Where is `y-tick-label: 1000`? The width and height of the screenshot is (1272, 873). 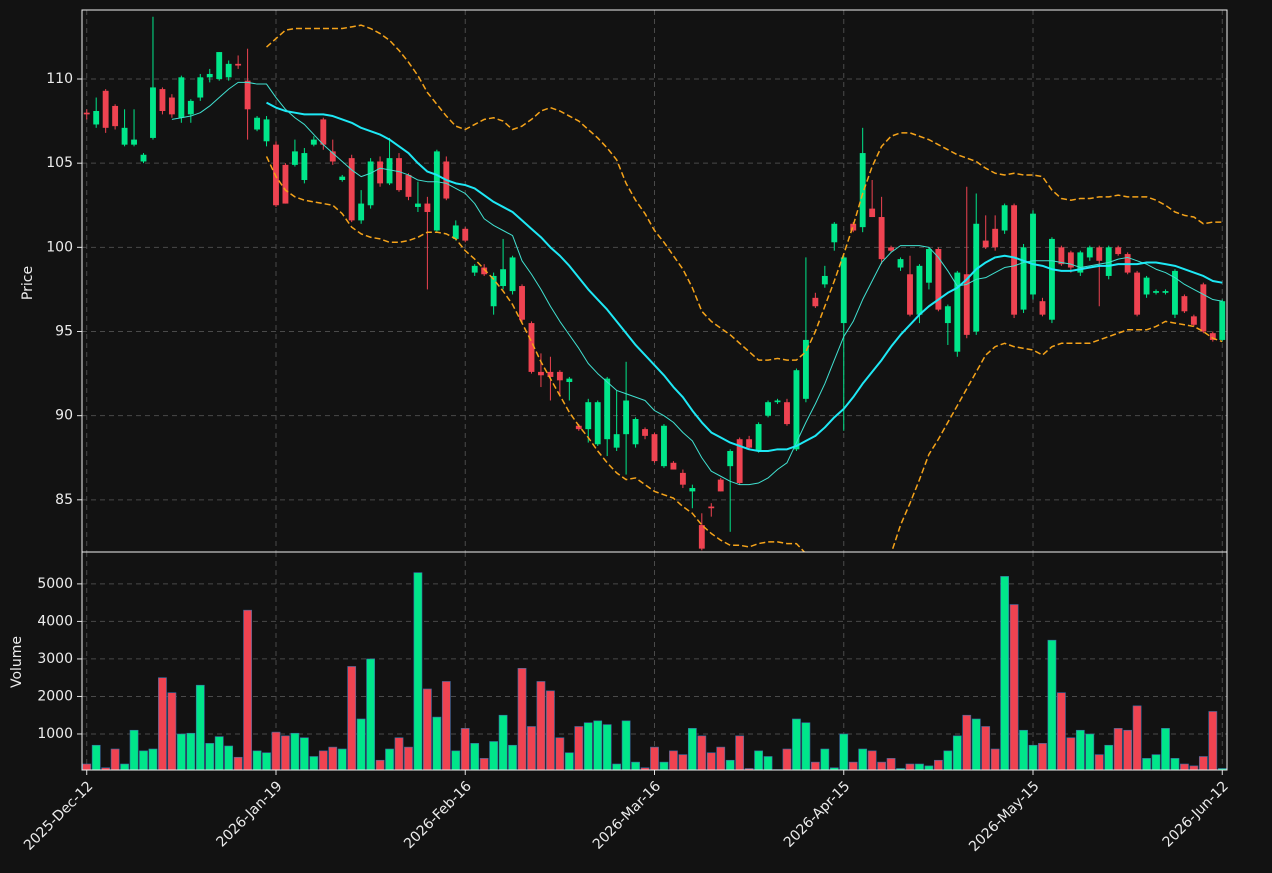
y-tick-label: 1000 is located at coordinates (55, 734).